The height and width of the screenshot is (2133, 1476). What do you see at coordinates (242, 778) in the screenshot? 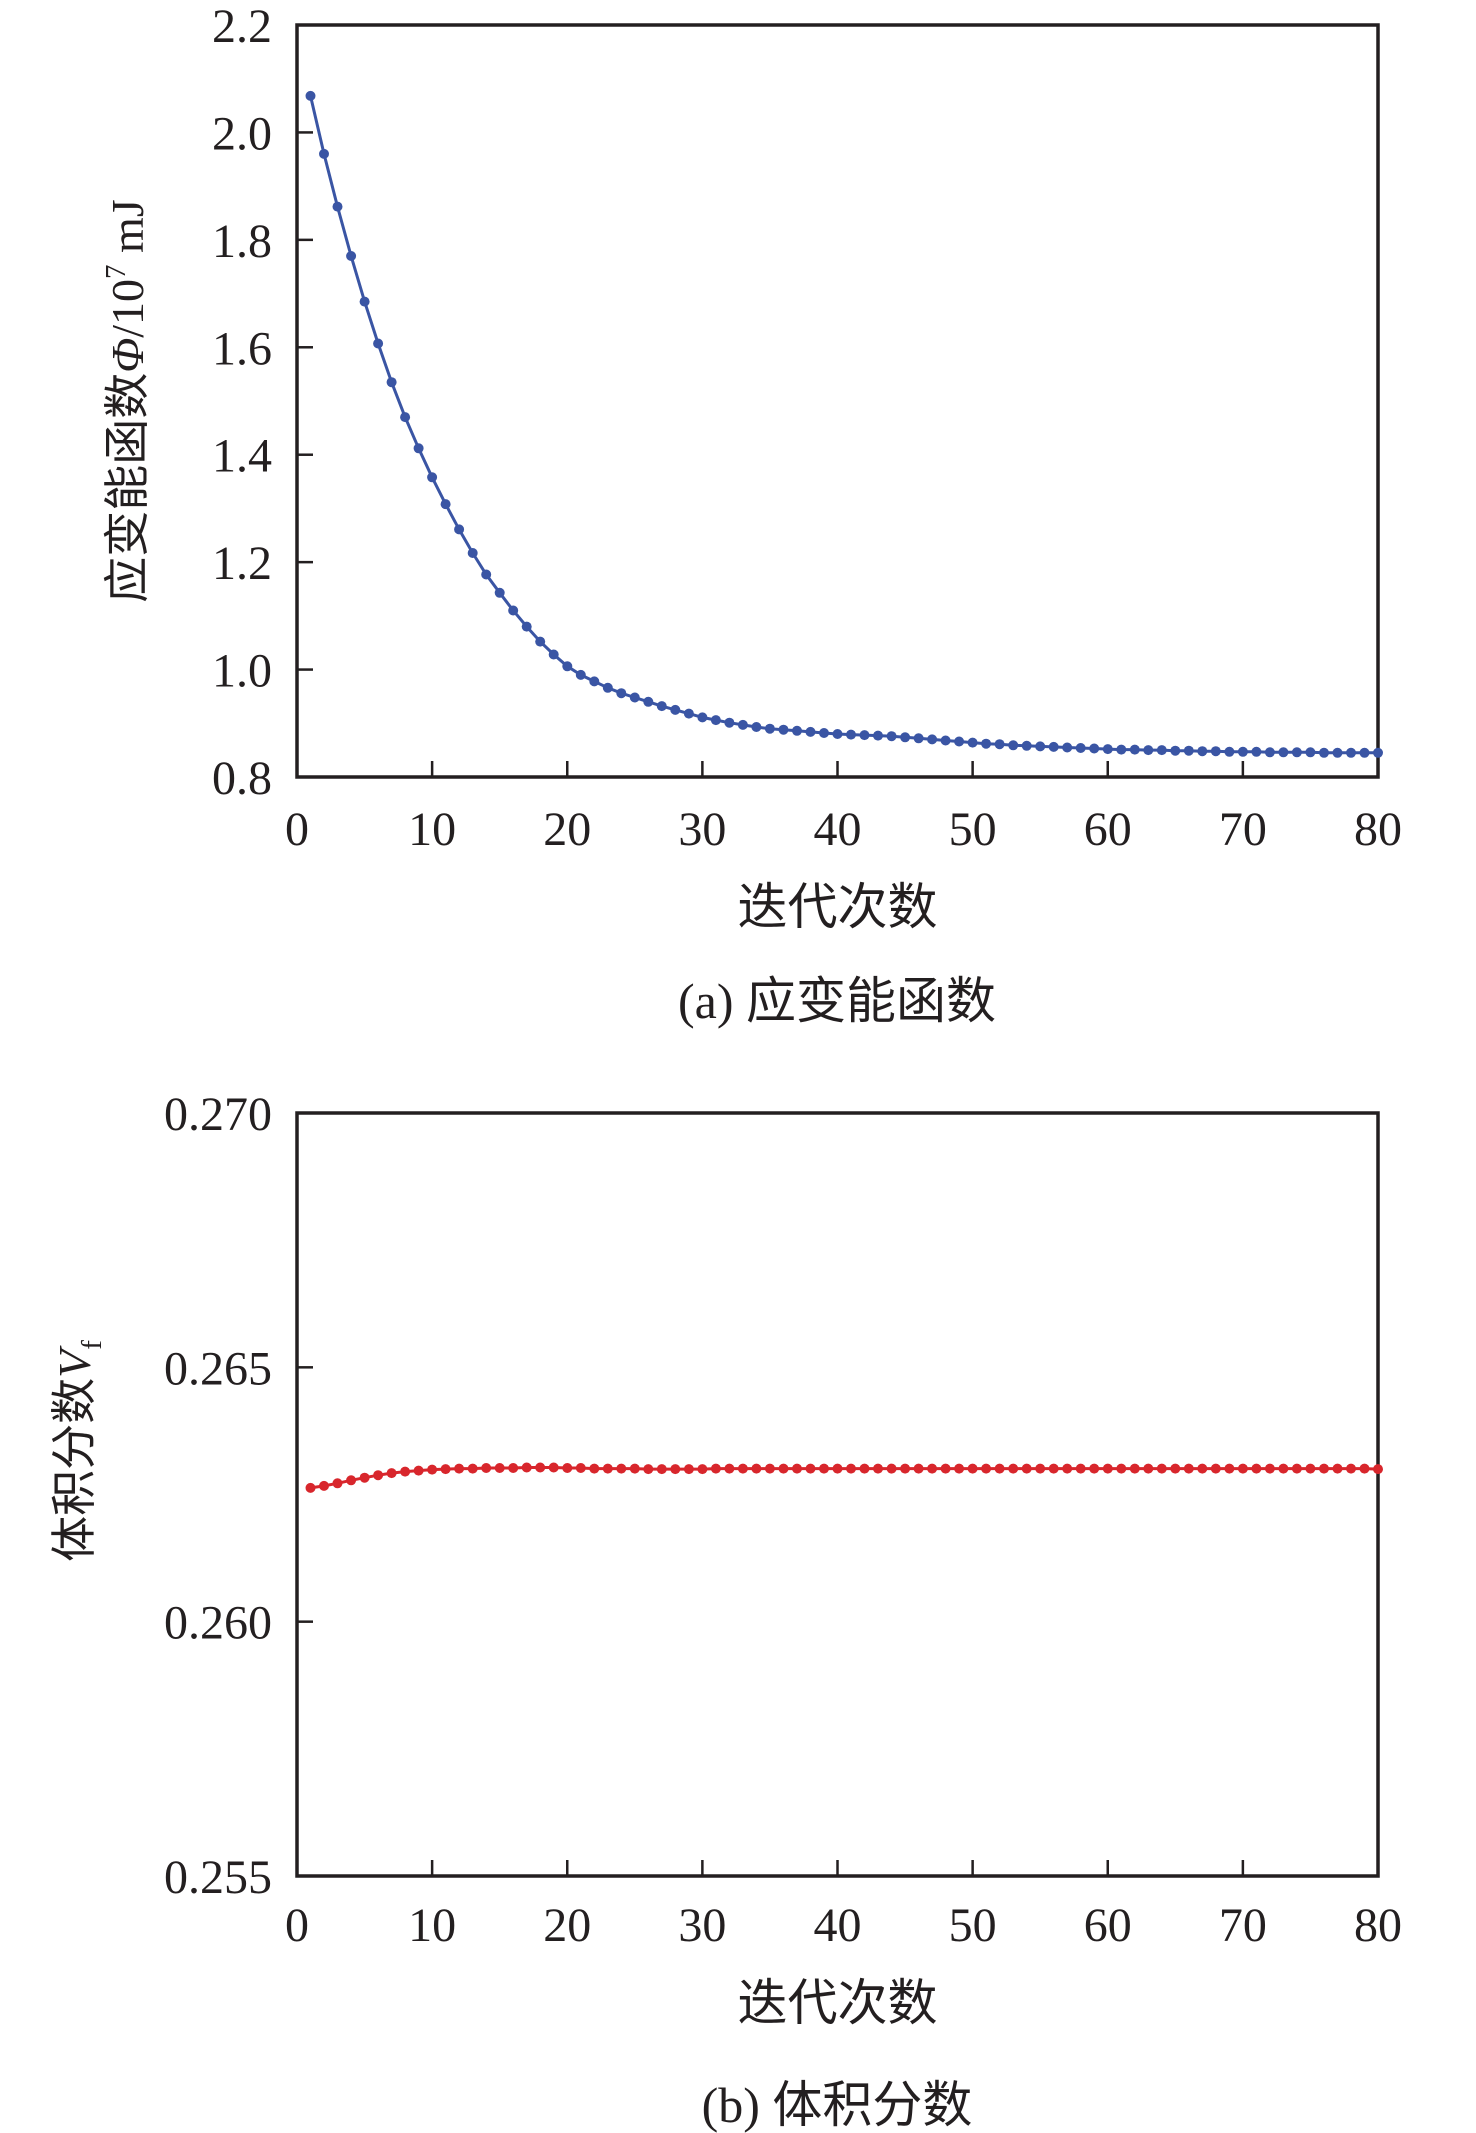
I see `y-tick-label: 0.8` at bounding box center [242, 778].